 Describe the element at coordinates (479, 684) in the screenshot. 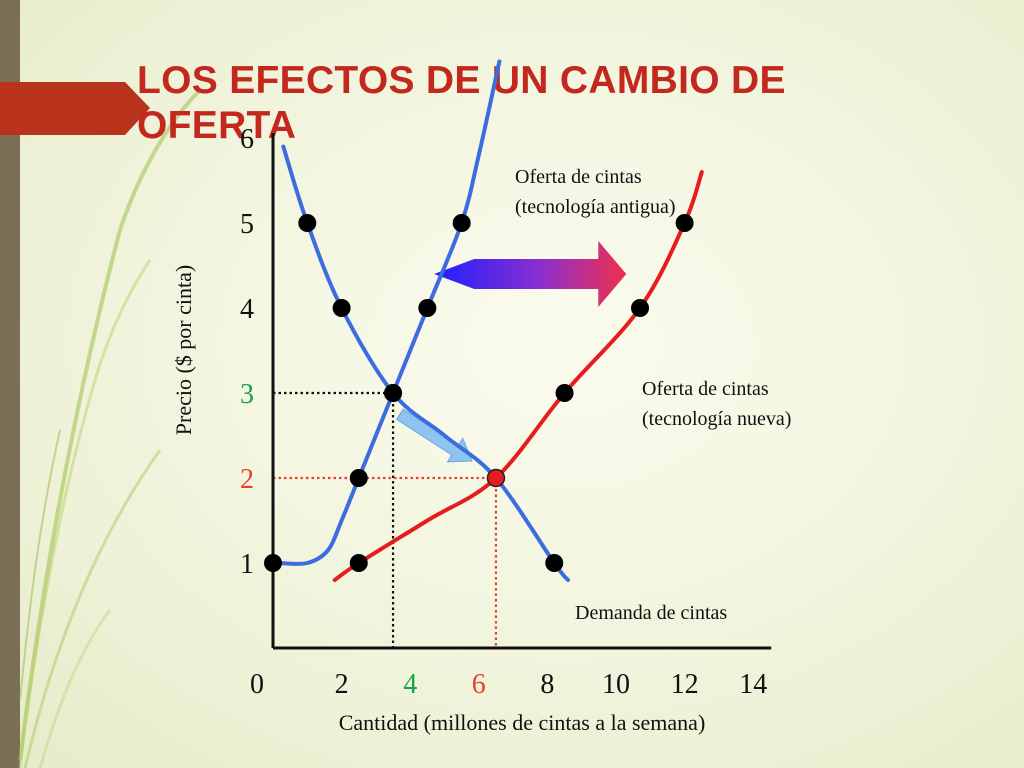

I see `x-tick-label: 6` at that location.